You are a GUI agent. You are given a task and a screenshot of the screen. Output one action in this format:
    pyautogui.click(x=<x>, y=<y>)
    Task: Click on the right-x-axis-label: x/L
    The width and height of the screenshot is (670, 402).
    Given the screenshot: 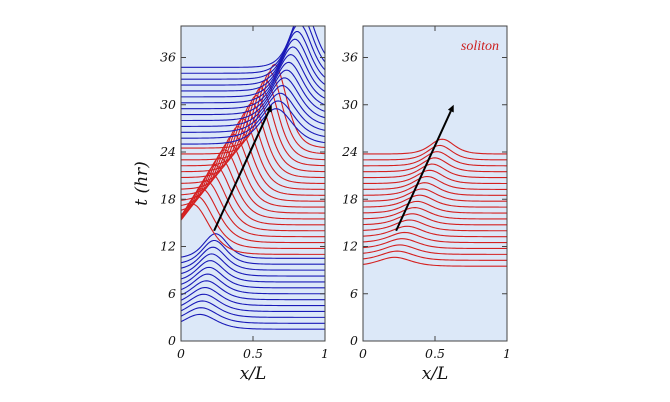 What is the action you would take?
    pyautogui.click(x=435, y=374)
    